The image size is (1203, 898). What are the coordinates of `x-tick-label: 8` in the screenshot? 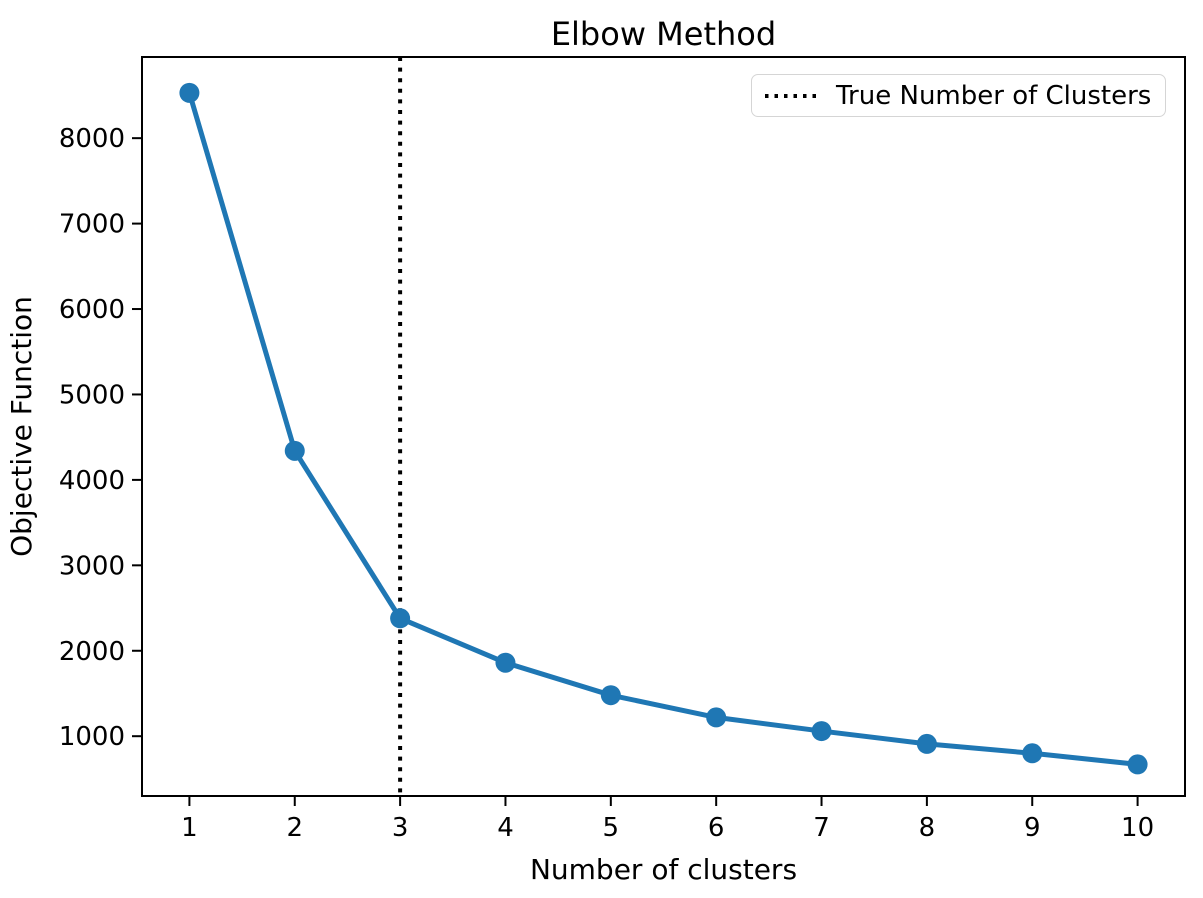 It's located at (927, 828).